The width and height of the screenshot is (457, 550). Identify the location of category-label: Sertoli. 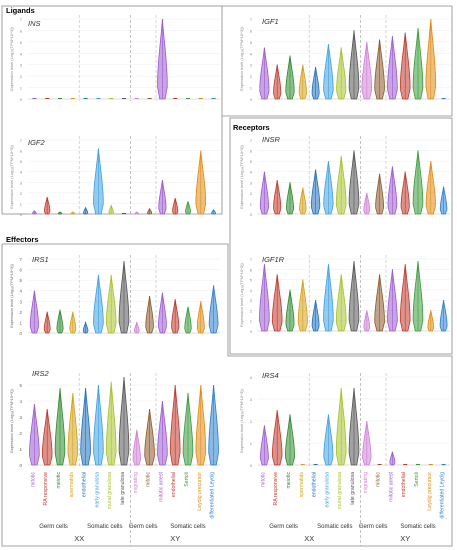
(417, 479).